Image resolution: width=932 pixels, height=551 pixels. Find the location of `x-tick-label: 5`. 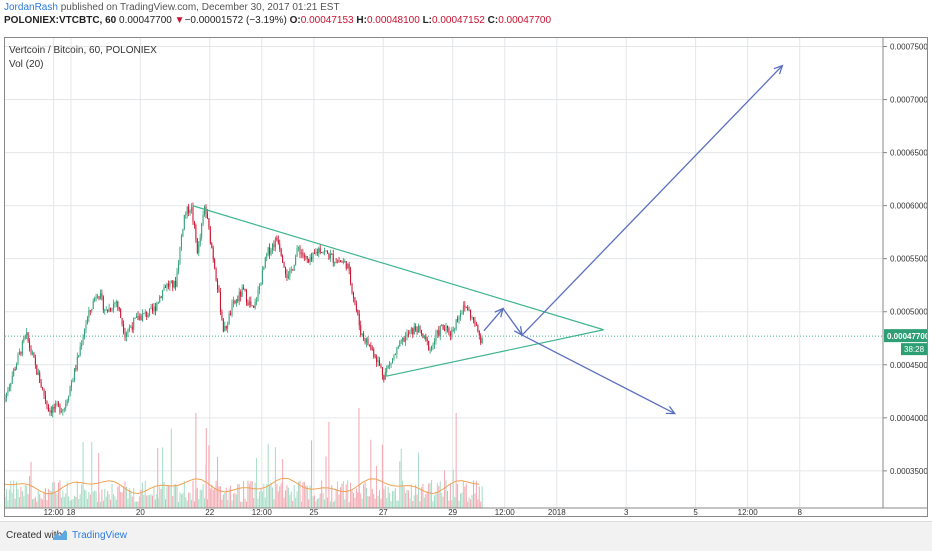

x-tick-label: 5 is located at coordinates (695, 512).